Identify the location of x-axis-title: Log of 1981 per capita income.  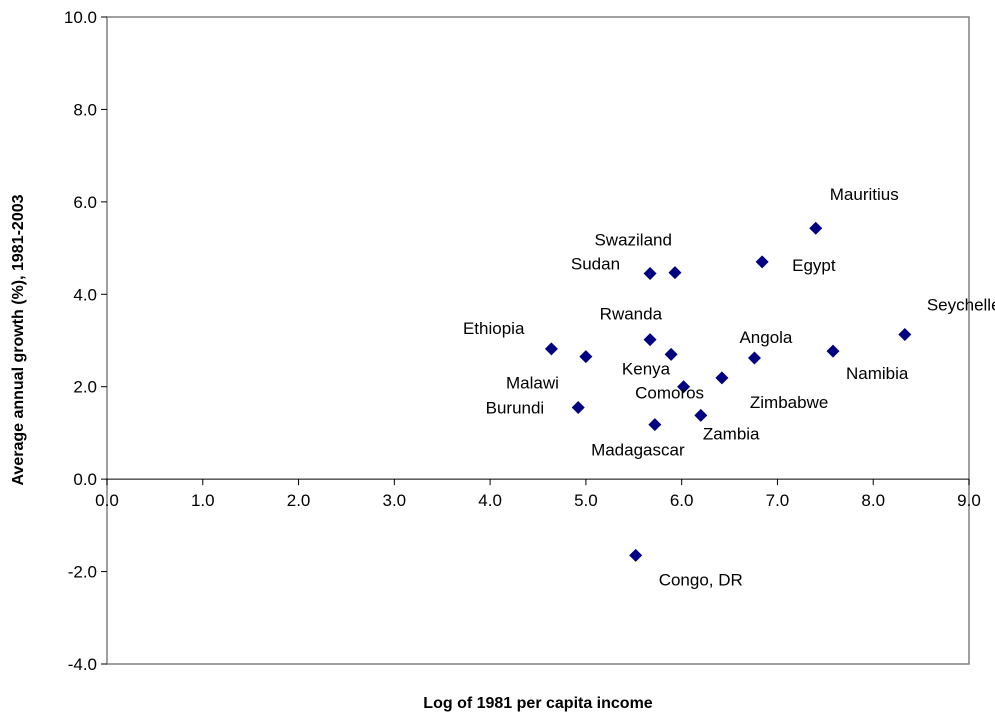
(538, 703).